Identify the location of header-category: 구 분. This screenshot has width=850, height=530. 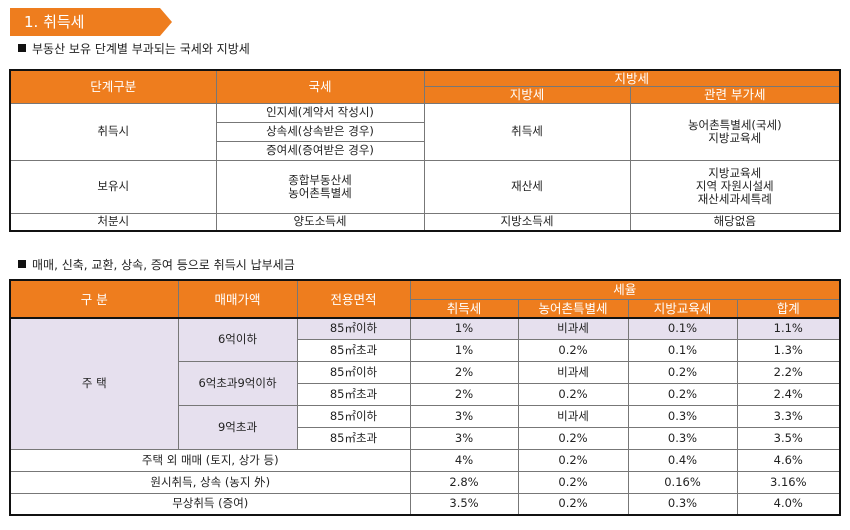
(94, 299).